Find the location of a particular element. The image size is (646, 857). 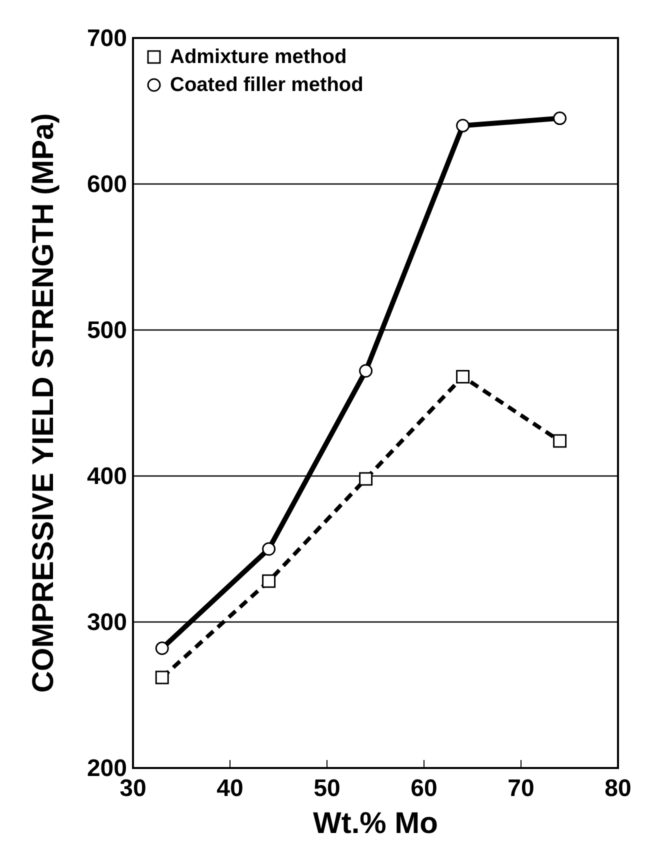

x-tick-label: 50 is located at coordinates (327, 788).